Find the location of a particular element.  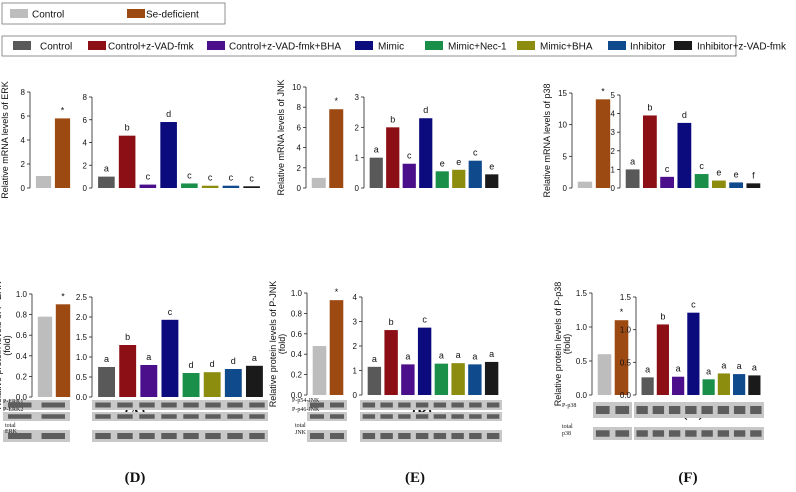

y-tick-label: 0.5 is located at coordinates (626, 362).